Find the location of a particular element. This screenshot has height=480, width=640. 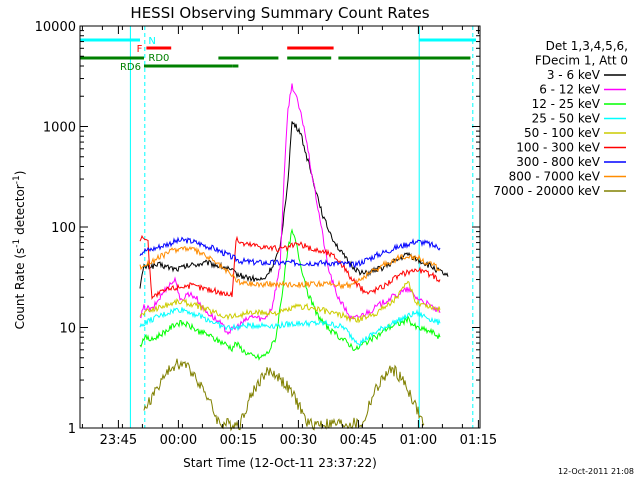

x-tick-label-0015: 00:15 is located at coordinates (238, 440).